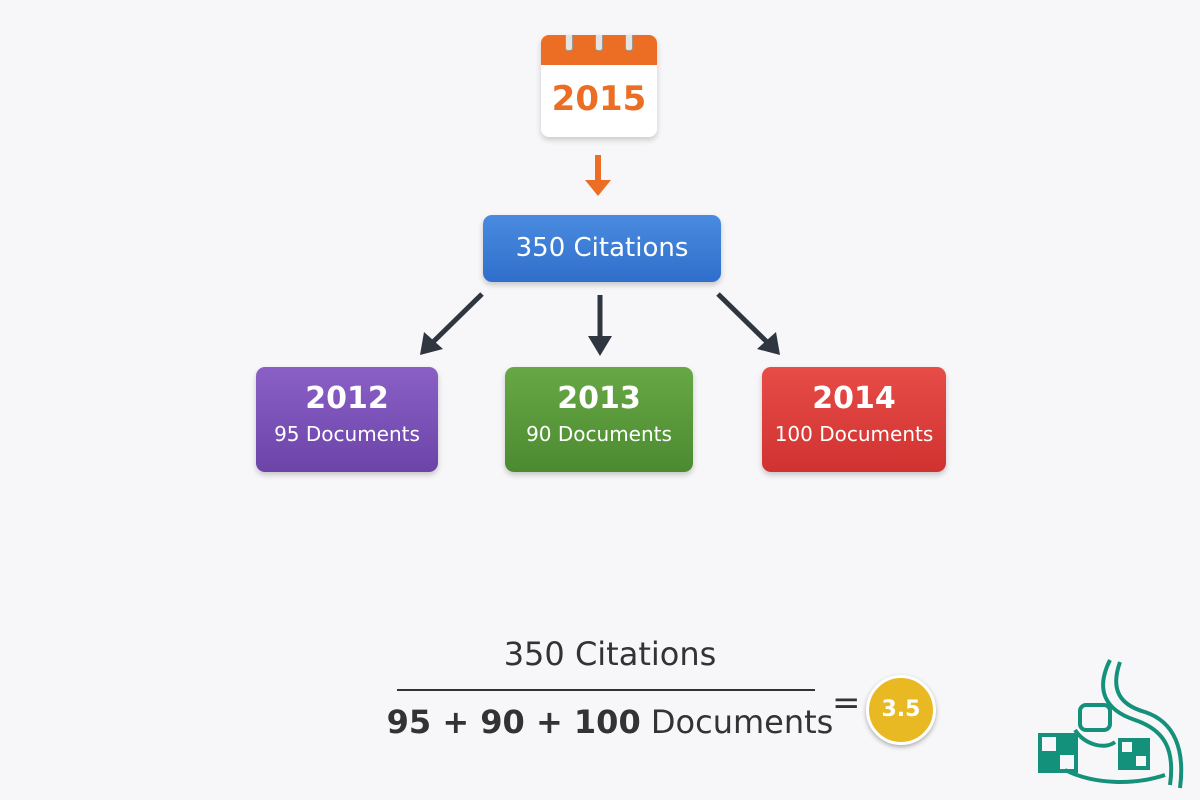 The width and height of the screenshot is (1200, 800). What do you see at coordinates (846, 703) in the screenshot?
I see `equals-sign: =` at bounding box center [846, 703].